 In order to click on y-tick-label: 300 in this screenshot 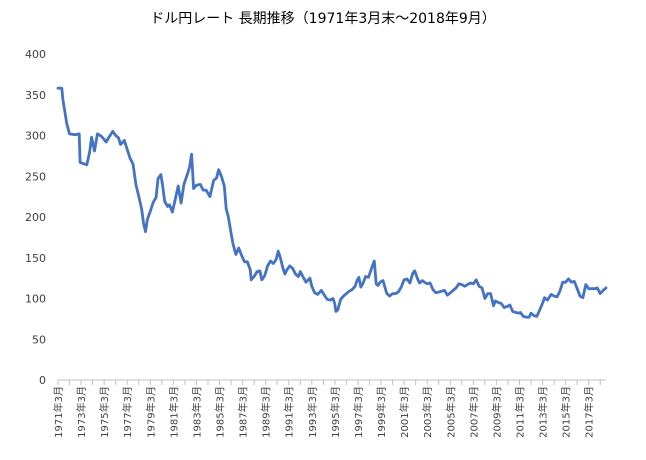, I will do `click(35, 136)`.